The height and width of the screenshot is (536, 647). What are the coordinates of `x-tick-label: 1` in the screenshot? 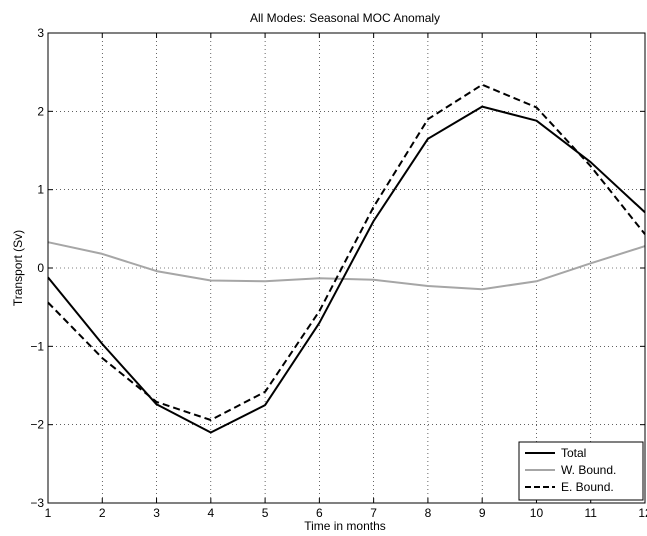 It's located at (48, 513).